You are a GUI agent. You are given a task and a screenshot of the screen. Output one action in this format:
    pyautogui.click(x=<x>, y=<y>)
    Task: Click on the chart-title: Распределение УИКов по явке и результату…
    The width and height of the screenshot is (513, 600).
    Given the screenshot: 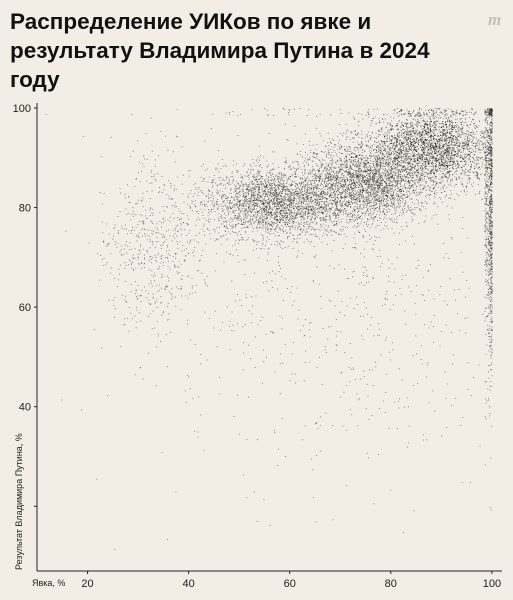 What is the action you would take?
    pyautogui.click(x=220, y=50)
    